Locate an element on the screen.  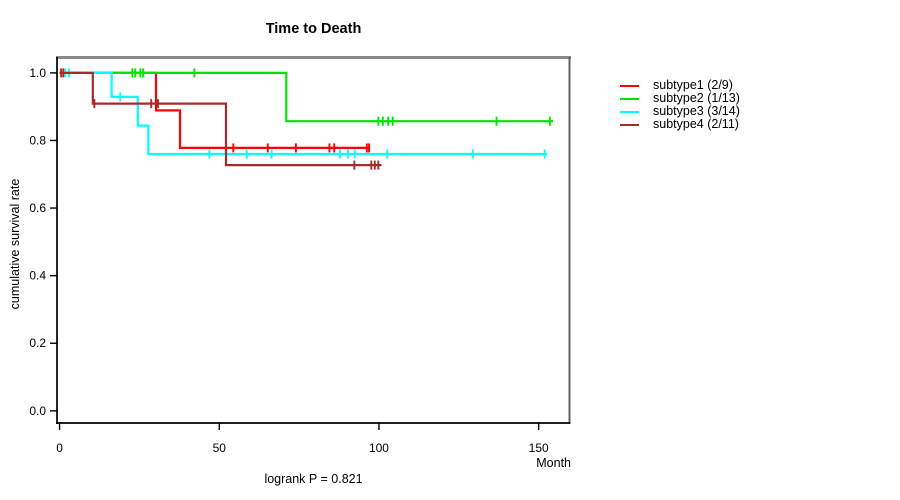
series-2-group is located at coordinates (306, 97).